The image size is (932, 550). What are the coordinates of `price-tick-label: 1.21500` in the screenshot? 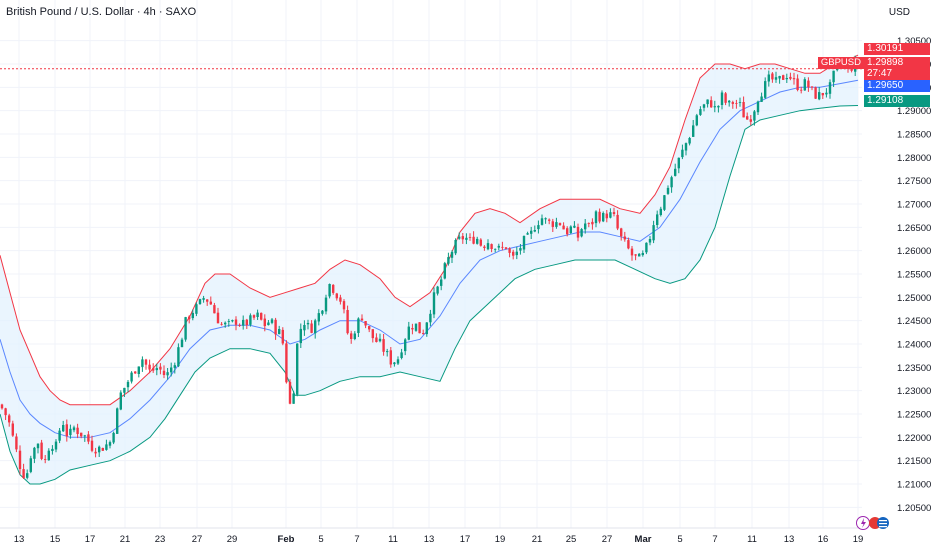 It's located at (914, 461).